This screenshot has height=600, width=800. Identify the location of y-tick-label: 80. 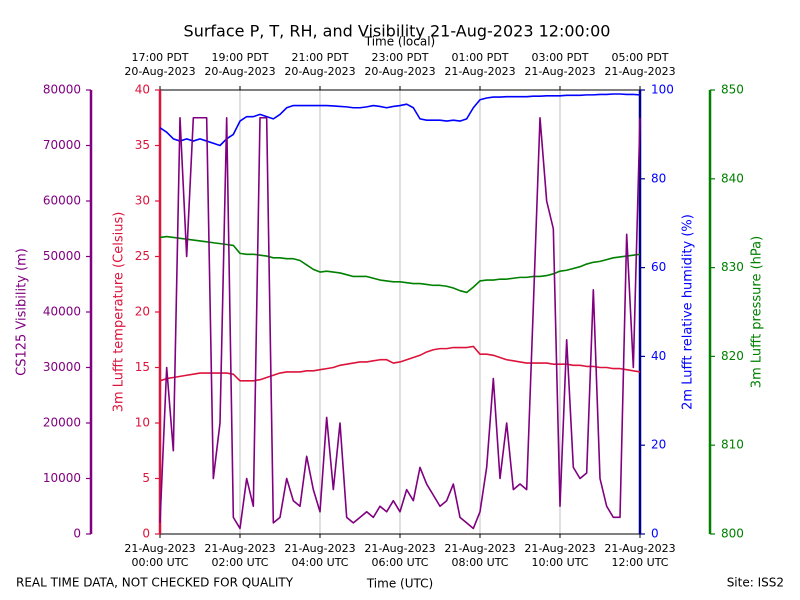
(658, 178).